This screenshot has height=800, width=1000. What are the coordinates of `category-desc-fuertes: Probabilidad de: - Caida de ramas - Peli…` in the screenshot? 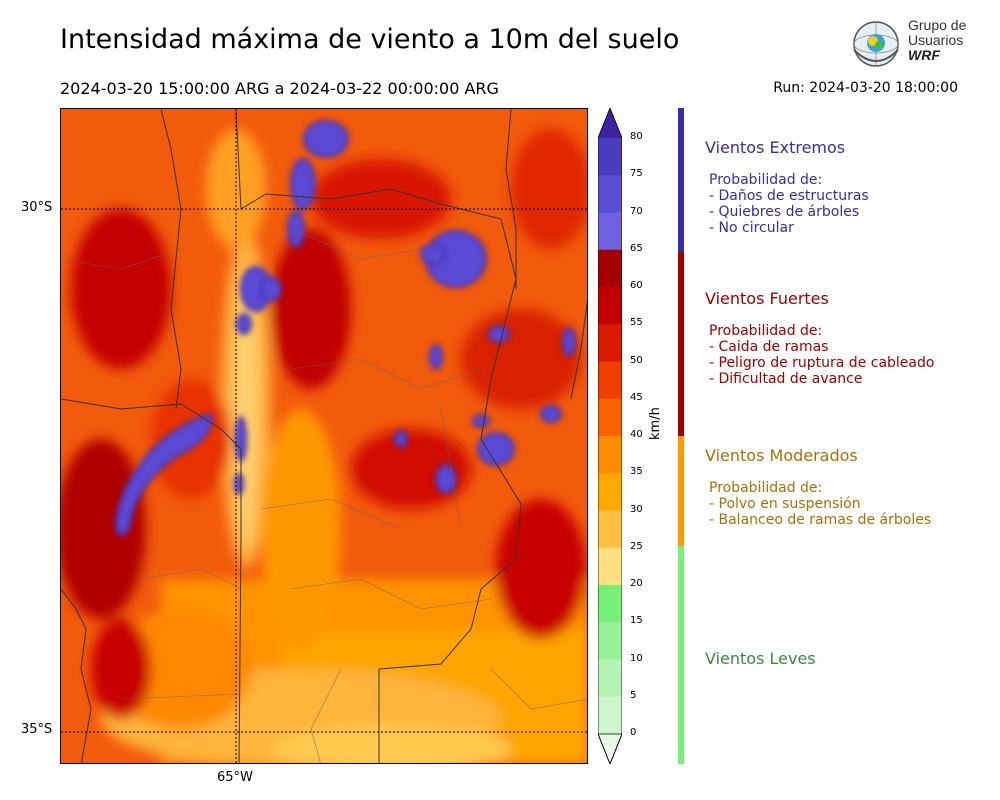 It's located at (821, 355).